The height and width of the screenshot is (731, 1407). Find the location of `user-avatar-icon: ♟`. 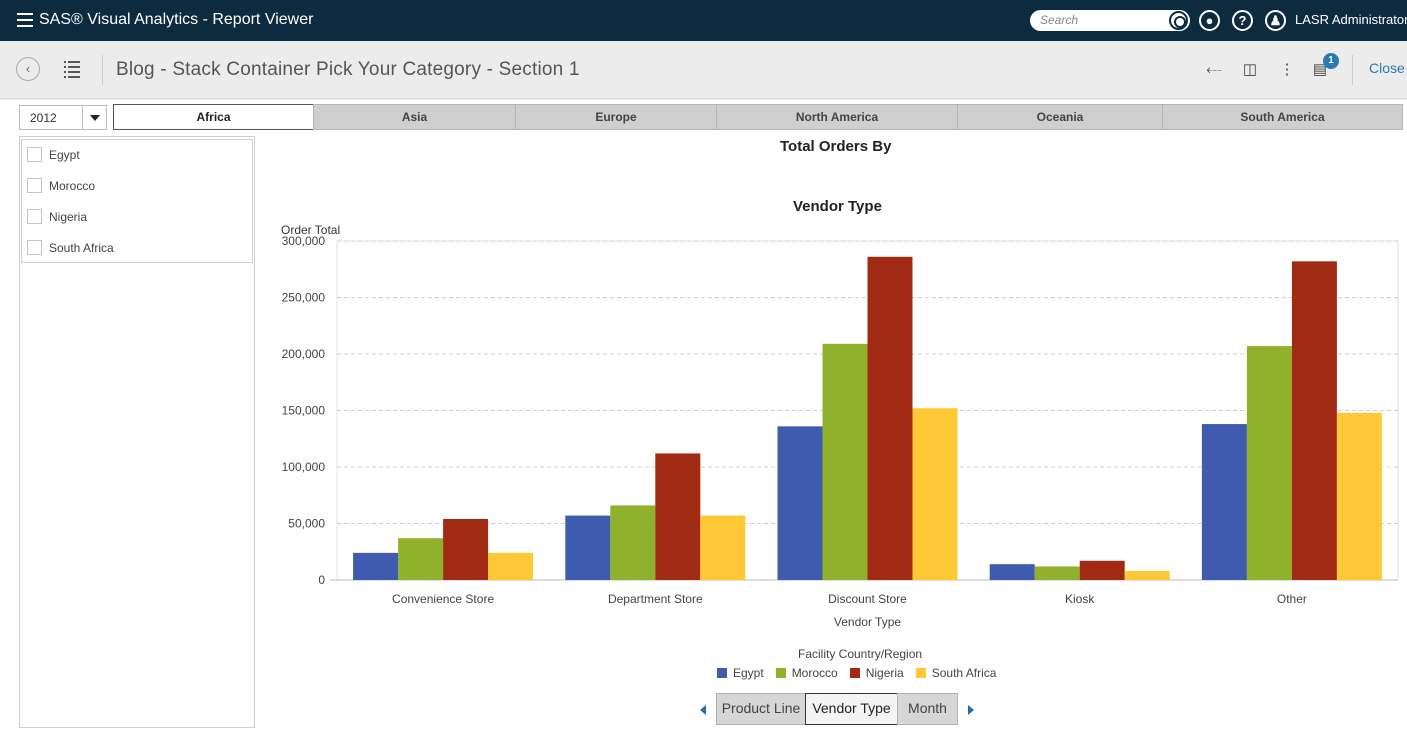

user-avatar-icon: ♟ is located at coordinates (1275, 20).